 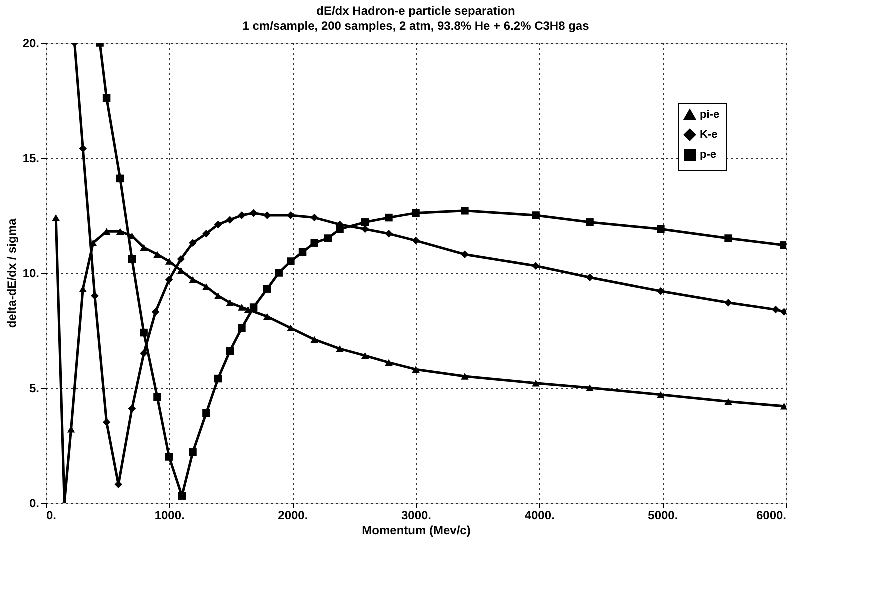 What do you see at coordinates (710, 115) in the screenshot?
I see `legend-label: pi-e` at bounding box center [710, 115].